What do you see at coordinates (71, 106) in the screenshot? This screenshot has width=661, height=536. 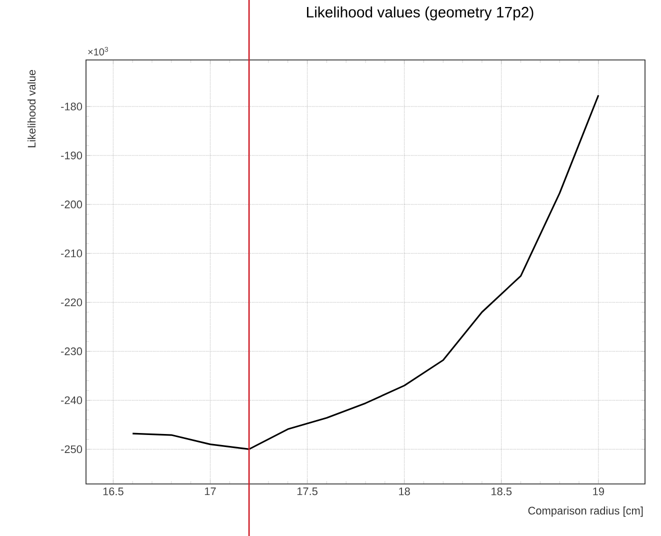 I see `y-tick-label: -180` at bounding box center [71, 106].